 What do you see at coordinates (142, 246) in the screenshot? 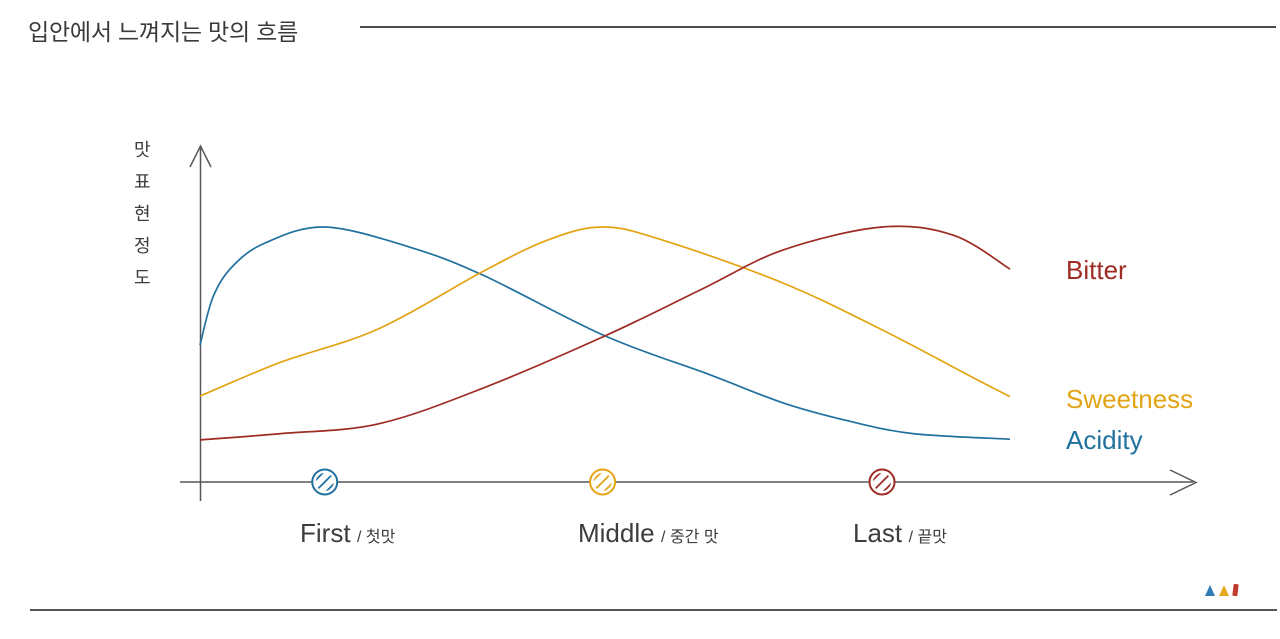
I see `y-axis-title-char: 정` at bounding box center [142, 246].